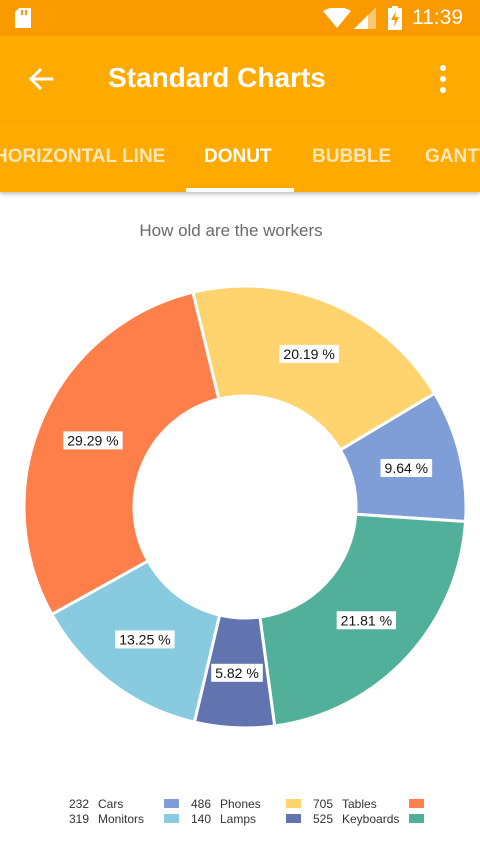 This screenshot has width=480, height=854. What do you see at coordinates (323, 819) in the screenshot?
I see `legend-value: 525` at bounding box center [323, 819].